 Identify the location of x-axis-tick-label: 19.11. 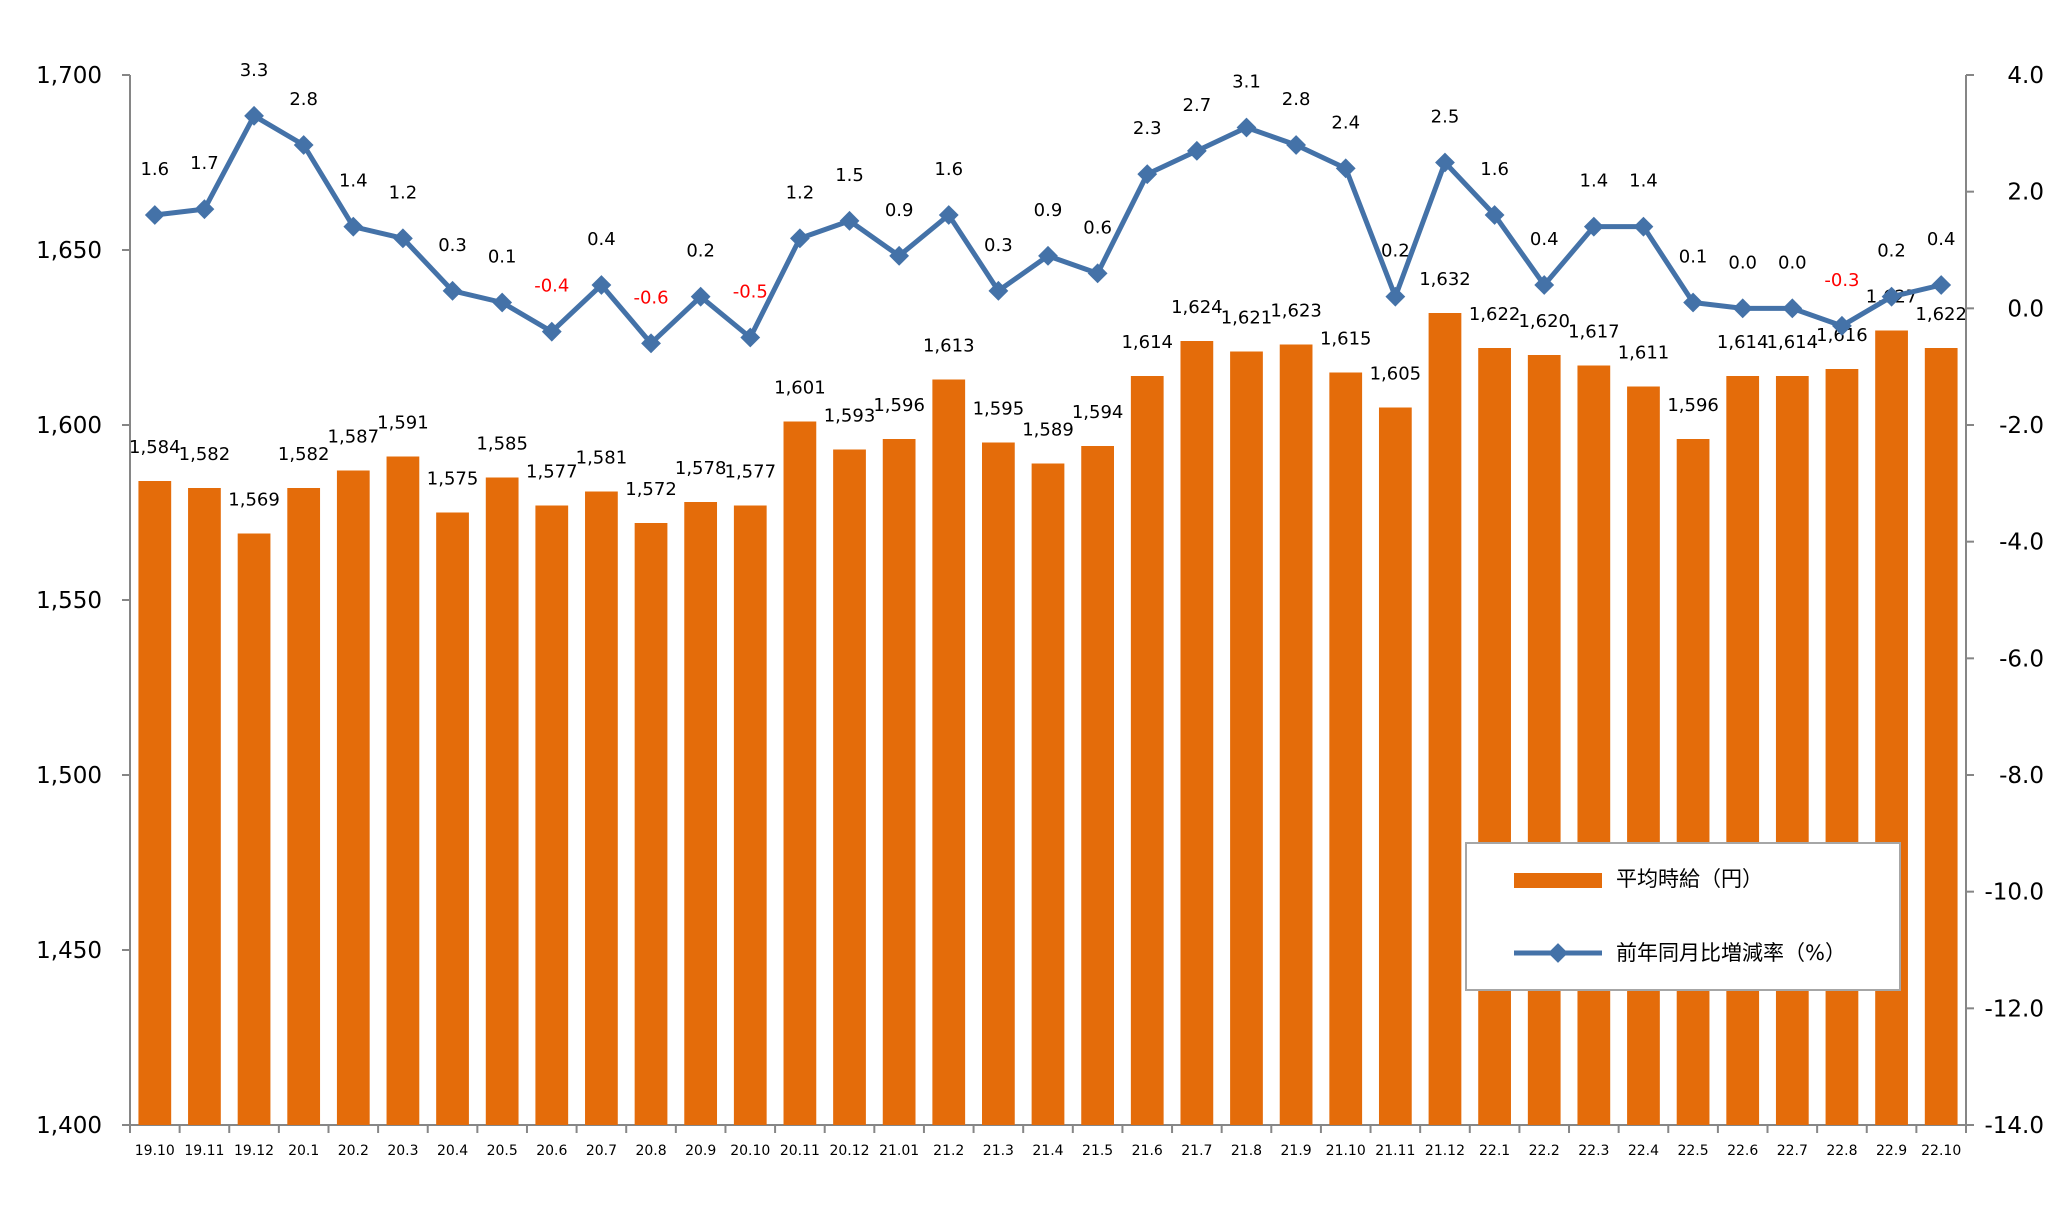
(204, 1151).